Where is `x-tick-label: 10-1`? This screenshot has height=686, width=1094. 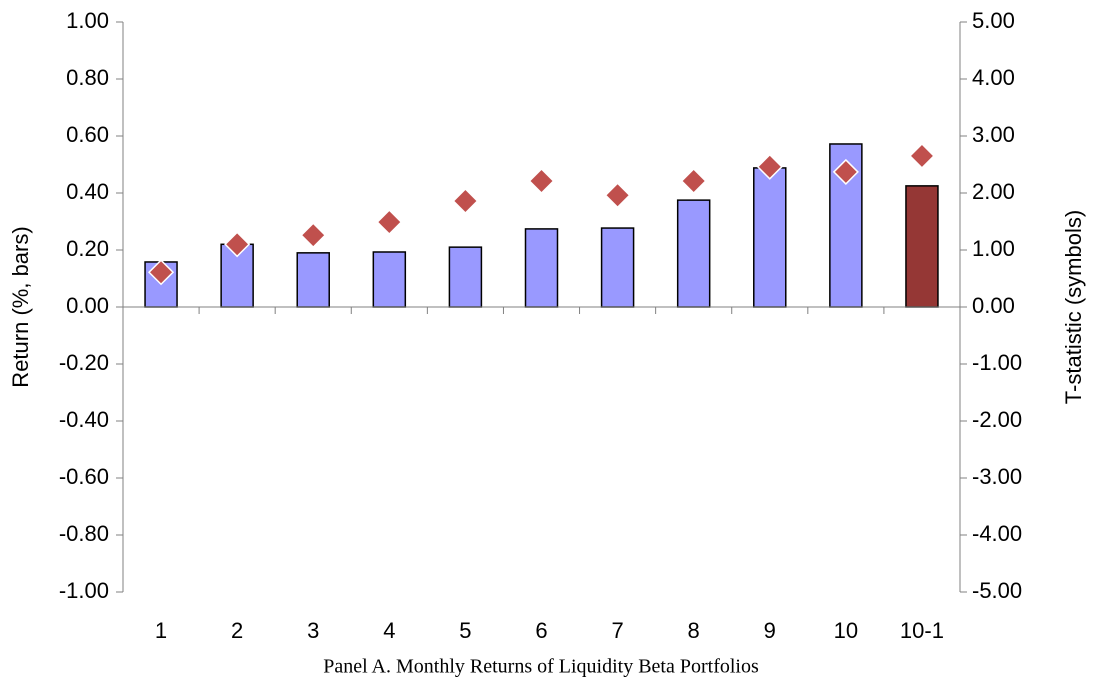
x-tick-label: 10-1 is located at coordinates (922, 630).